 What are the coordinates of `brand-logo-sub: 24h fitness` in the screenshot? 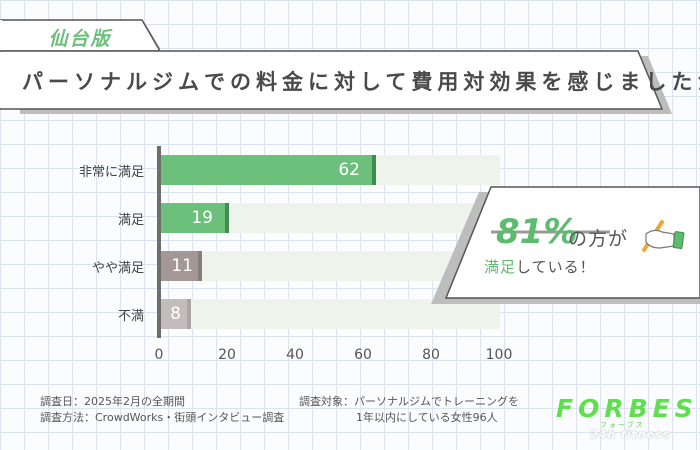 It's located at (630, 434).